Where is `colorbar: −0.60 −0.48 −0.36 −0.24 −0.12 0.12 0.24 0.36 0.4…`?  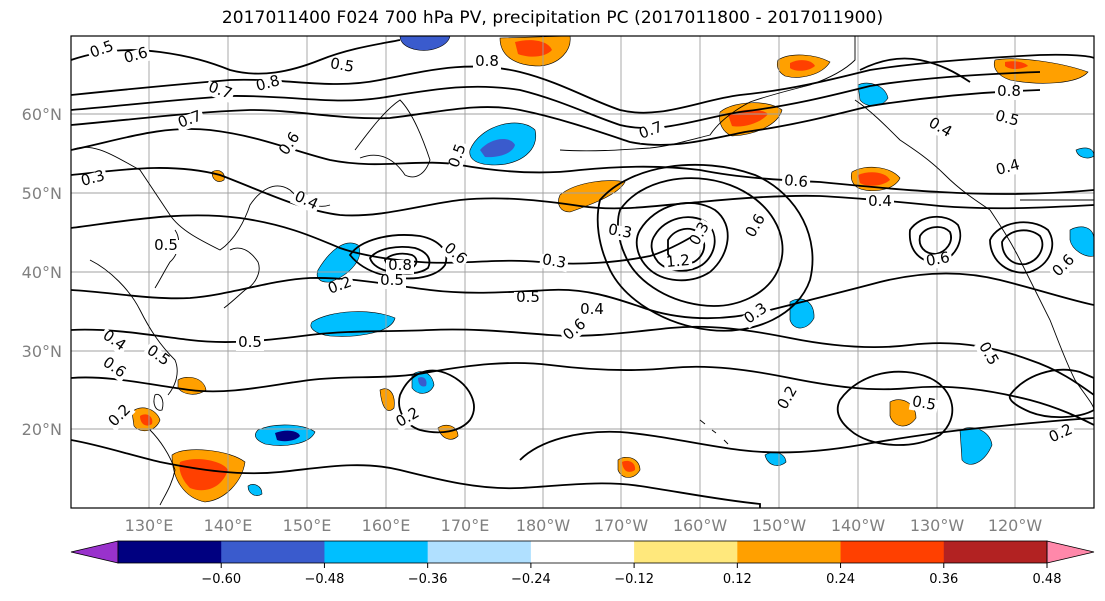
colorbar: −0.60 −0.48 −0.36 −0.24 −0.12 0.12 0.24 0.36 0.4… is located at coordinates (582, 563).